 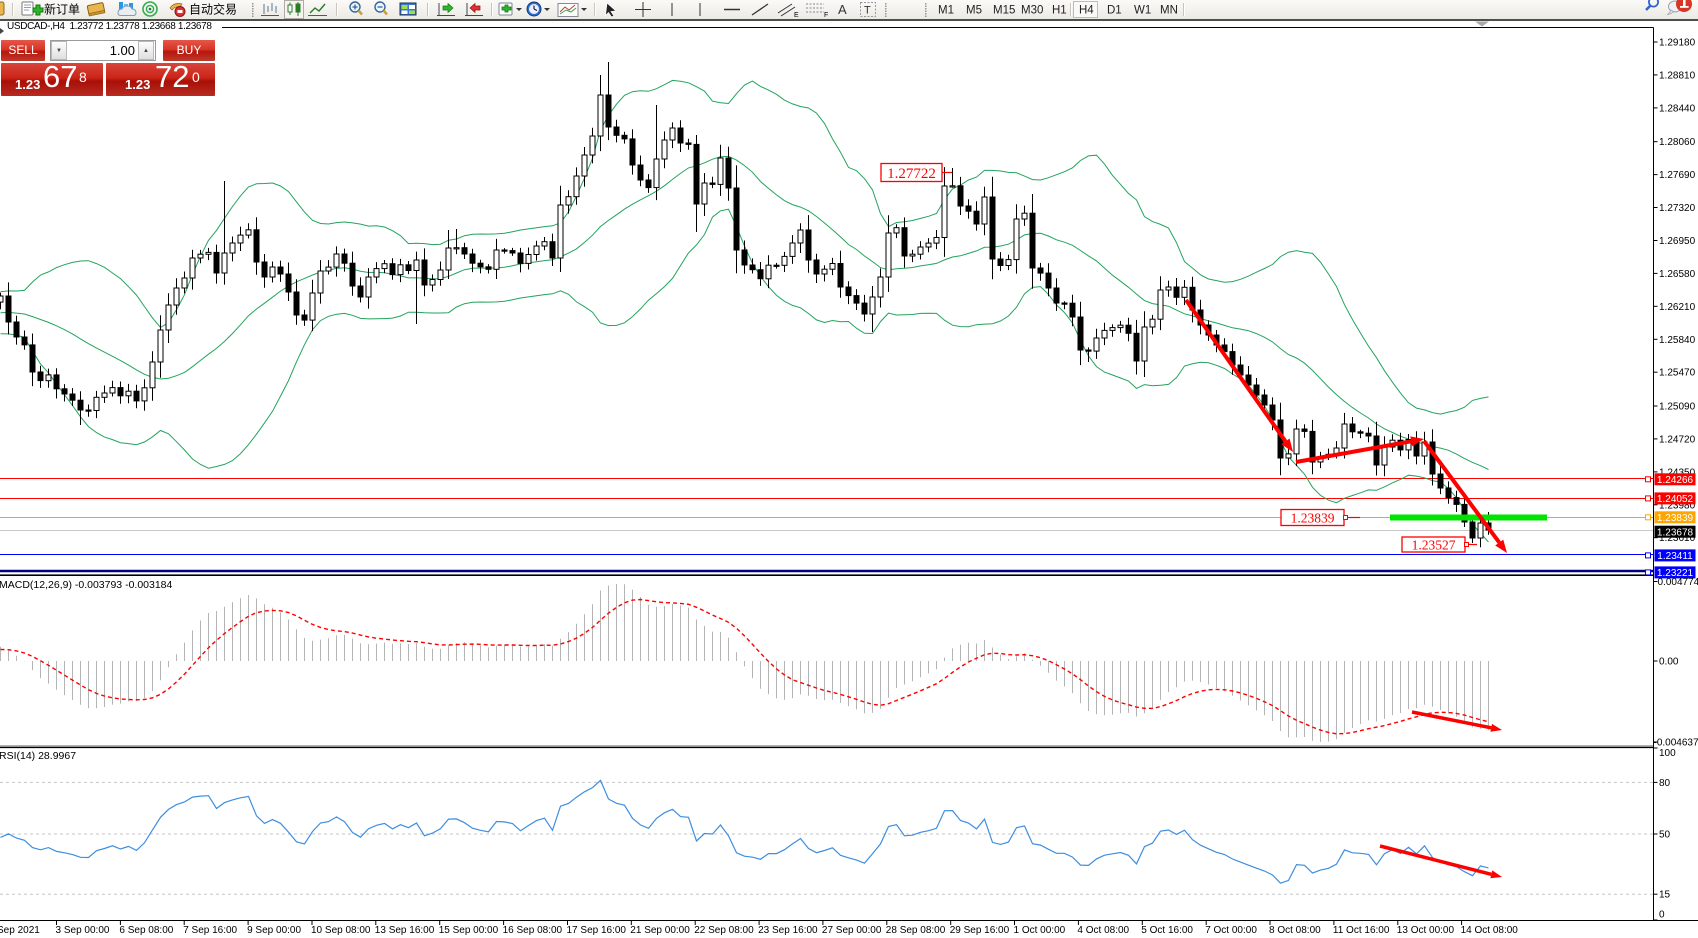 What do you see at coordinates (1677, 472) in the screenshot?
I see `svg-text: 1.24350` at bounding box center [1677, 472].